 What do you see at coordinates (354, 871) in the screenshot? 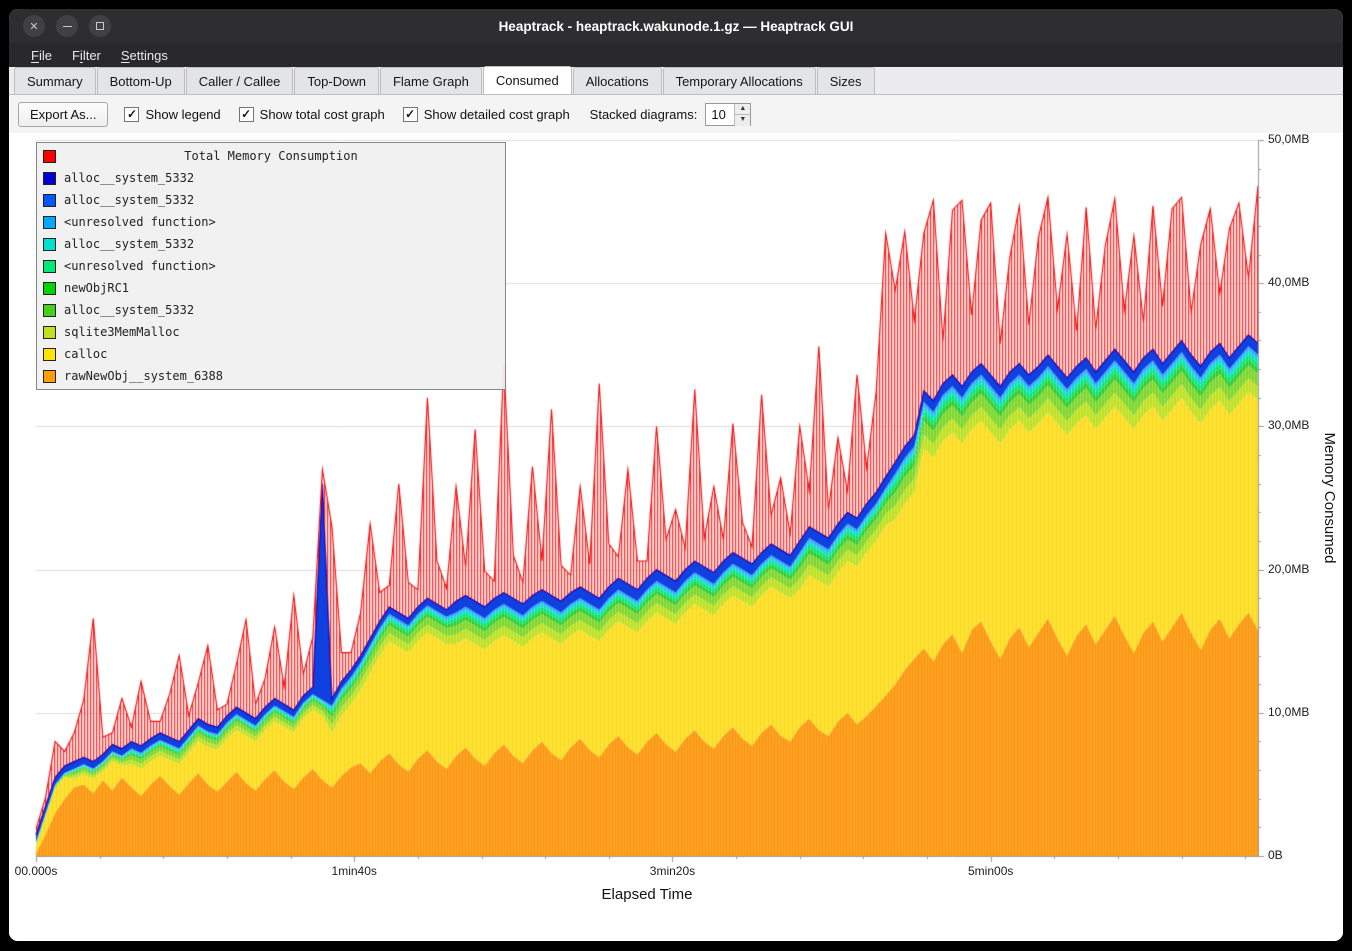
I see `x-tick-label: 1min40s` at bounding box center [354, 871].